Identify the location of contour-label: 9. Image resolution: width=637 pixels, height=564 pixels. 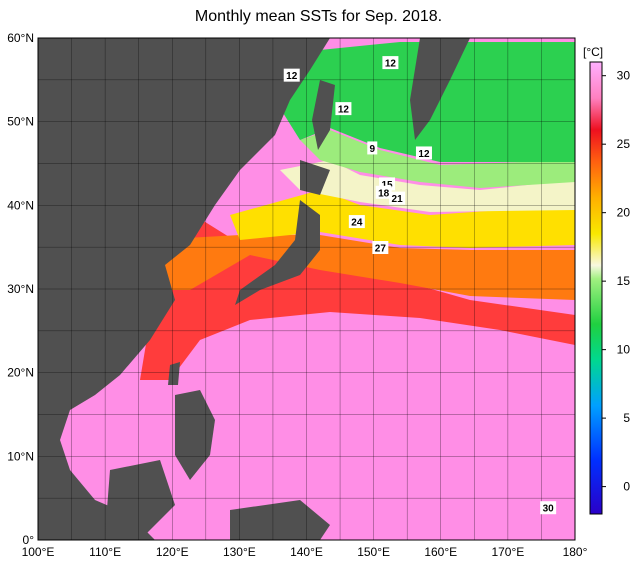
(372, 148).